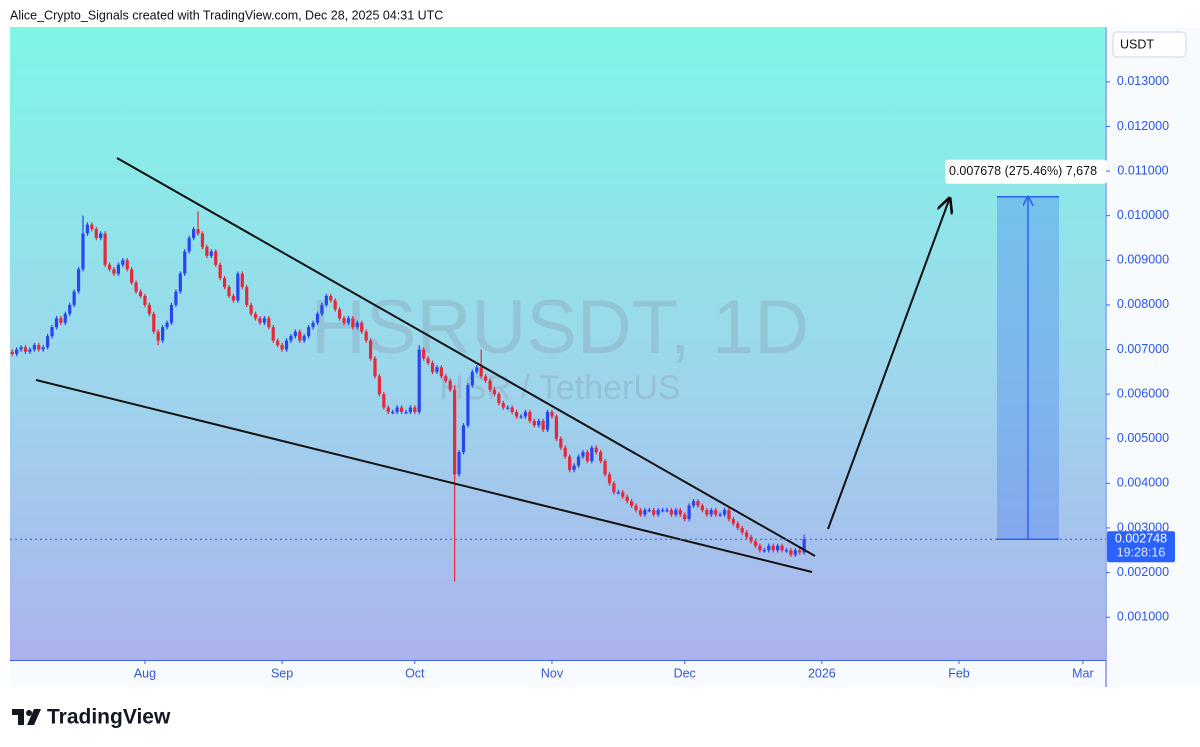 The image size is (1200, 747). What do you see at coordinates (1023, 171) in the screenshot?
I see `measure-label: 0.007678 (275.46%) 7,678` at bounding box center [1023, 171].